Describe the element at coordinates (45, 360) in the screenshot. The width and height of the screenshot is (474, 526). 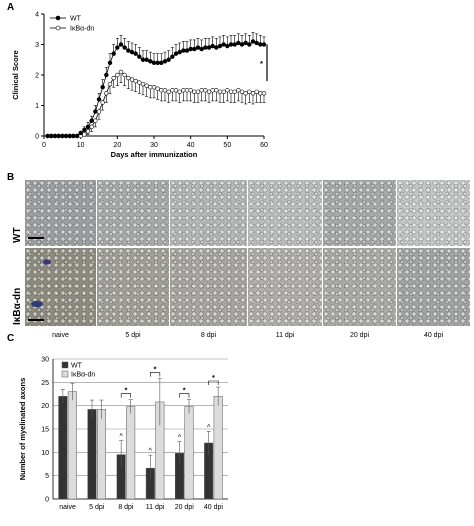
I see `y-tick-label: 30` at that location.